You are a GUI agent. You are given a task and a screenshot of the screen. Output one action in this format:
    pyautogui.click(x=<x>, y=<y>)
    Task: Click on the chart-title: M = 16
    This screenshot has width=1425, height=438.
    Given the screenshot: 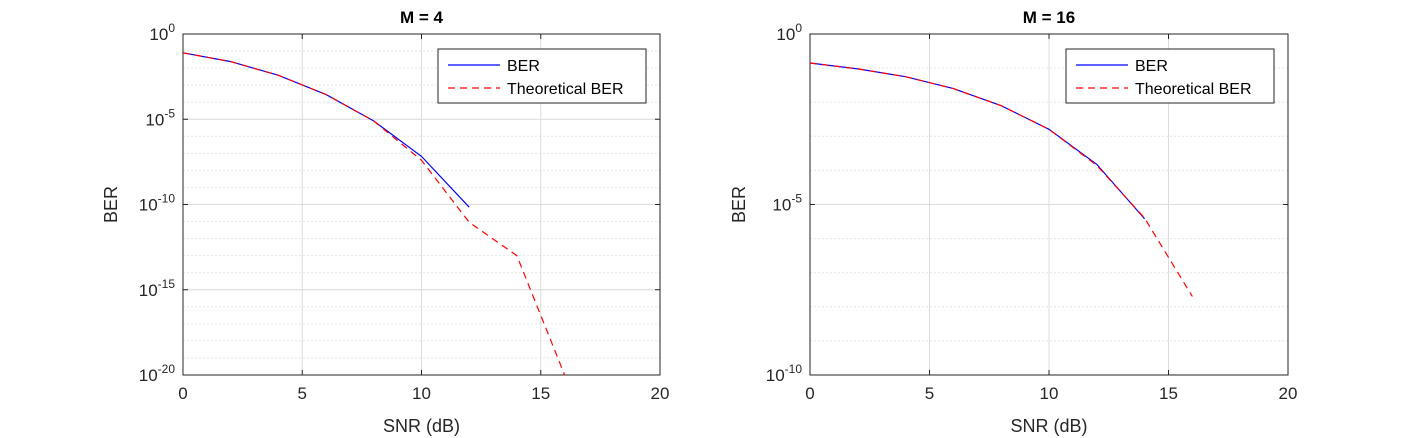 What is the action you would take?
    pyautogui.click(x=1049, y=17)
    